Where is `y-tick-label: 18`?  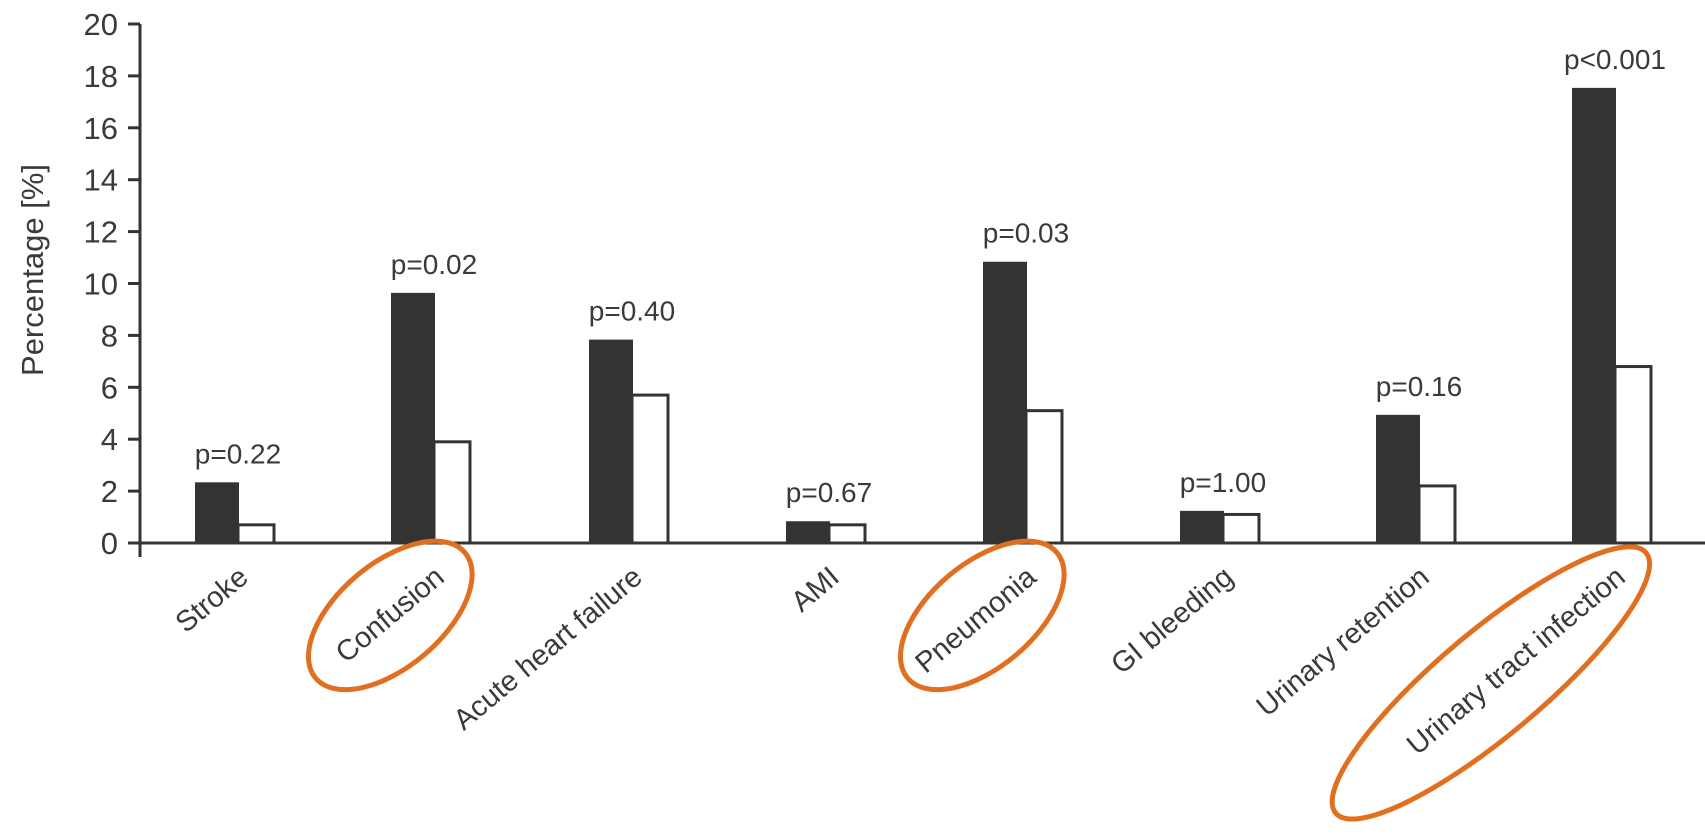
y-tick-label: 18 is located at coordinates (101, 76).